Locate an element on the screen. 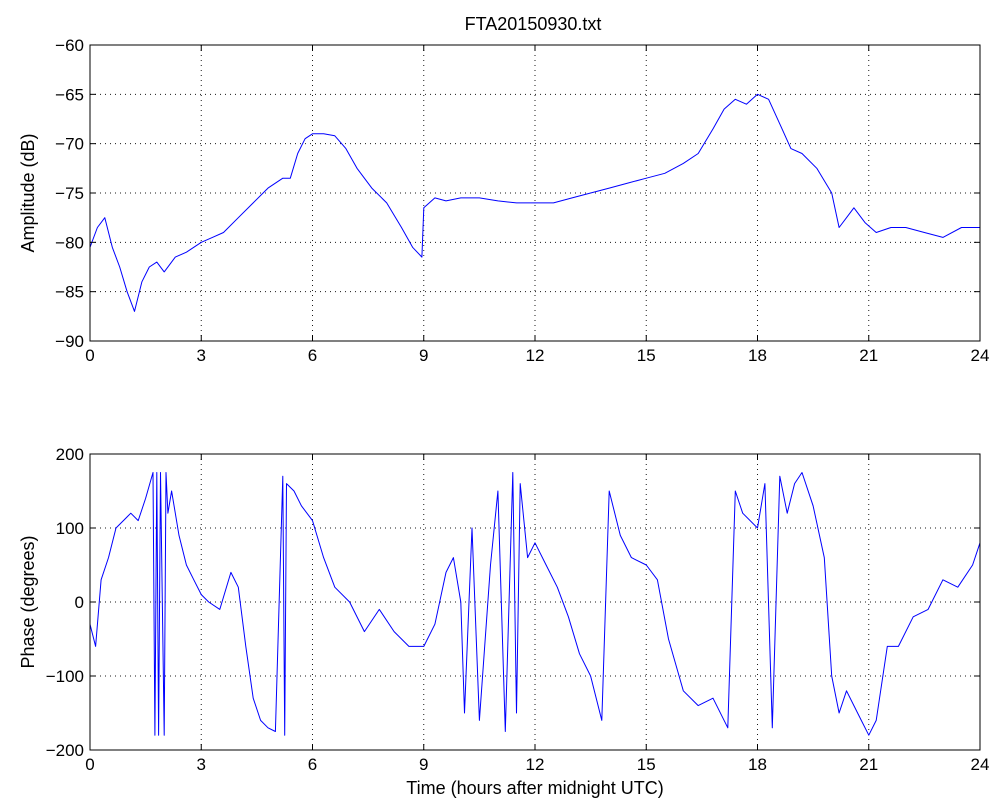 Image resolution: width=998 pixels, height=806 pixels. phase-x-tick-label-6: 18 is located at coordinates (757, 764).